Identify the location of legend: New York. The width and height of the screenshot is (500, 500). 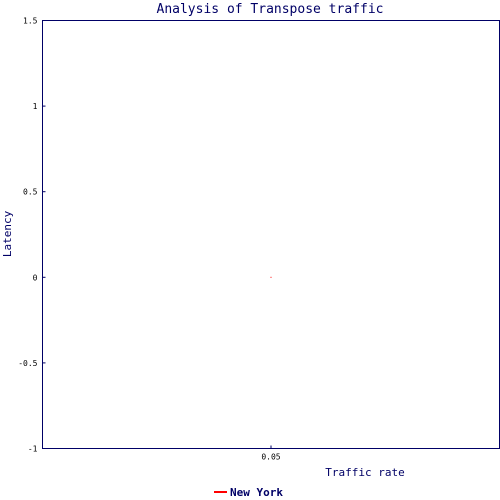
(248, 492).